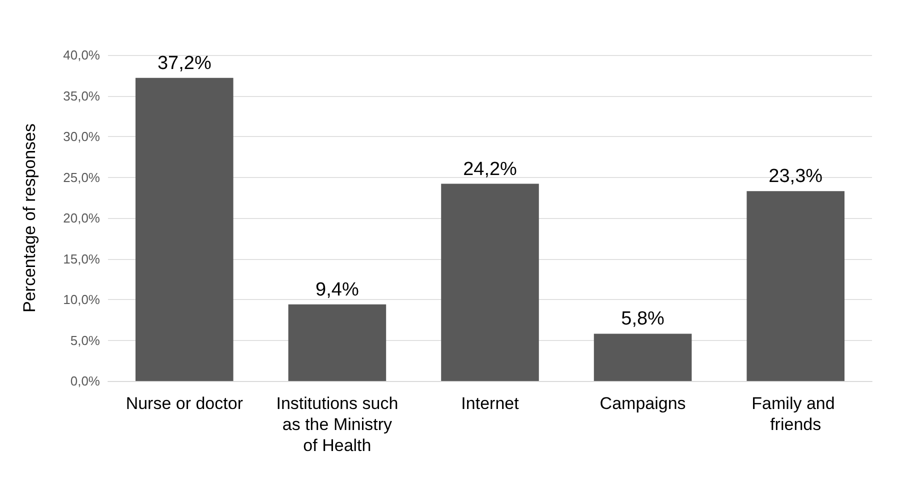  Describe the element at coordinates (643, 319) in the screenshot. I see `data-label: 5,8%` at that location.